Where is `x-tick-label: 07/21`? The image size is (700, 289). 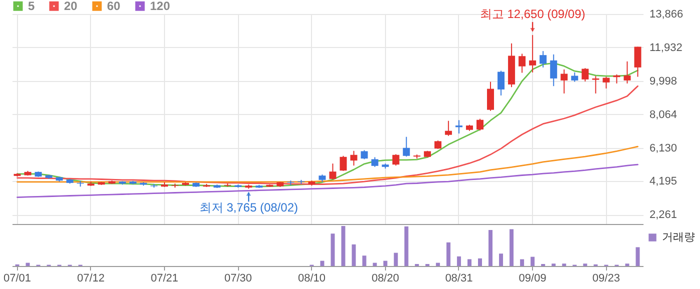
x-tick-label: 07/21 is located at coordinates (164, 278).